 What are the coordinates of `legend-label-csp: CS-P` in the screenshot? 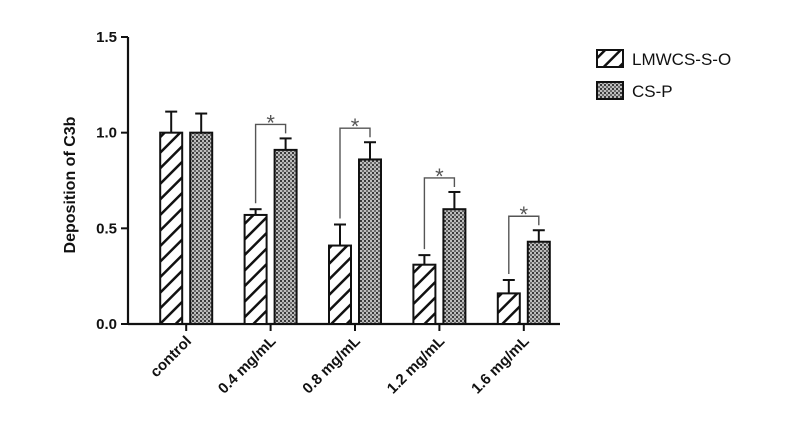 It's located at (652, 91).